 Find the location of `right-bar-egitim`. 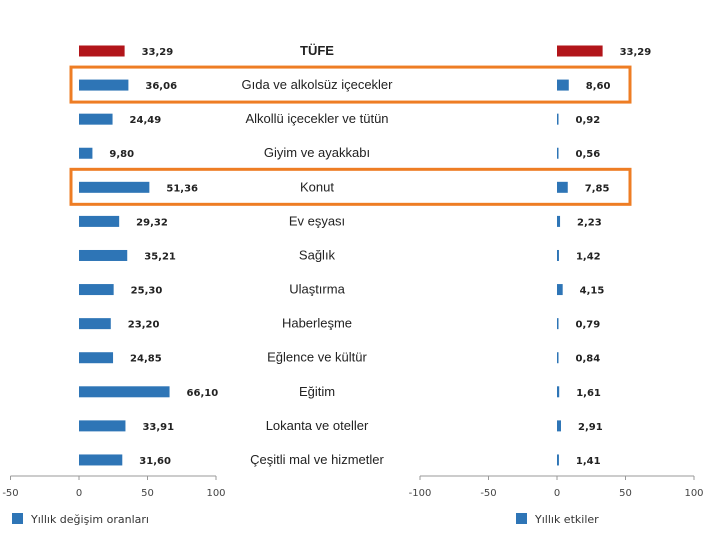

right-bar-egitim is located at coordinates (558, 392).